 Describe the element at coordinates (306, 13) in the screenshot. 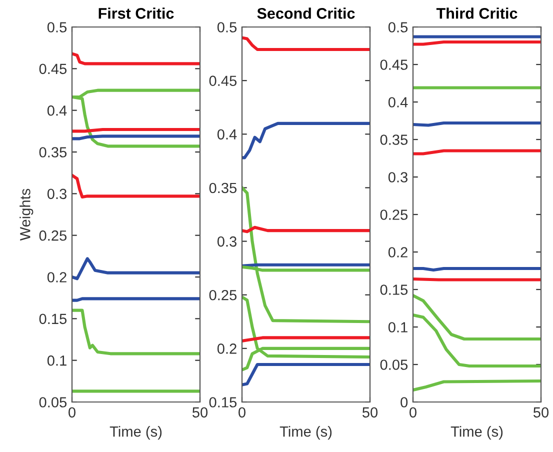

I see `chart-title: Second Critic` at that location.